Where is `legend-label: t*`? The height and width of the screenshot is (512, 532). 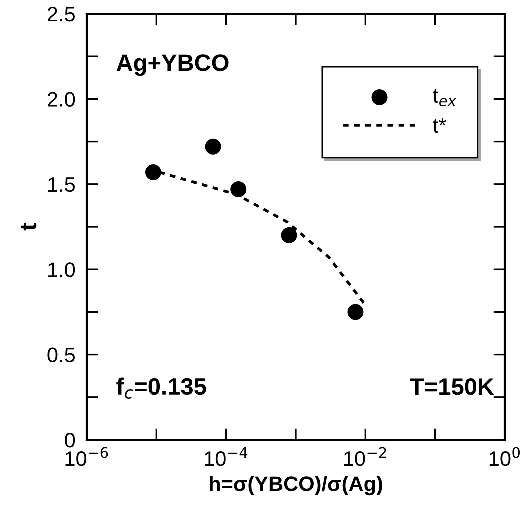 legend-label: t* is located at coordinates (439, 125).